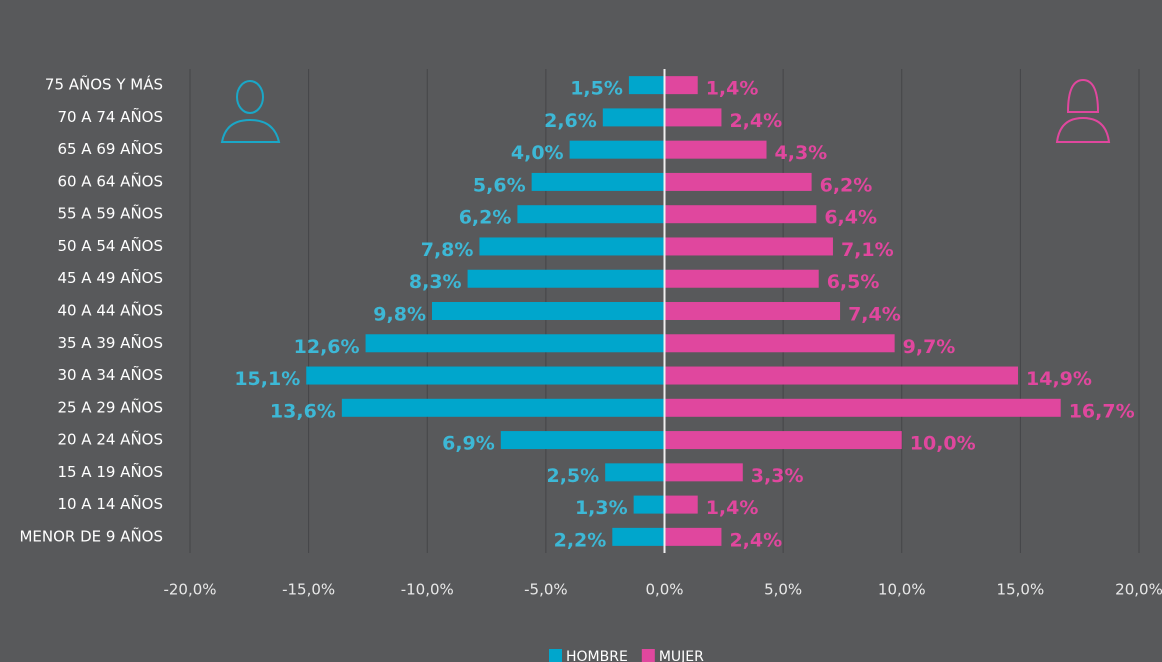  I want to click on value-label: 7,1%, so click(867, 250).